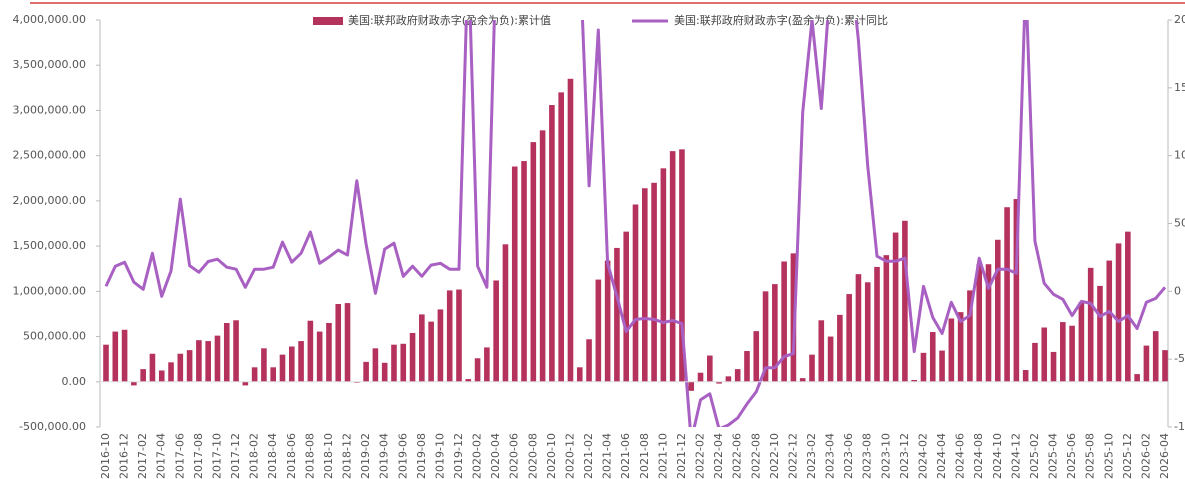  What do you see at coordinates (1145, 456) in the screenshot?
I see `x-tick-label: 2026-02` at bounding box center [1145, 456].